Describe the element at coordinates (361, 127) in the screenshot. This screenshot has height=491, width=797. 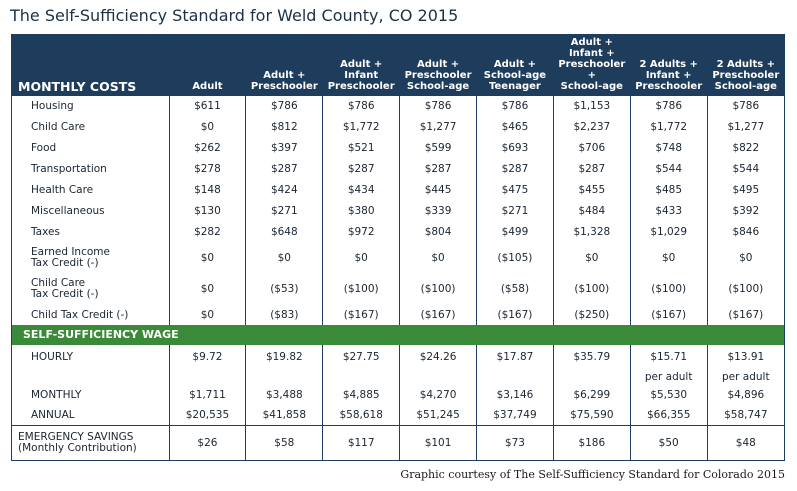
I see `cost-value: $1,772` at that location.